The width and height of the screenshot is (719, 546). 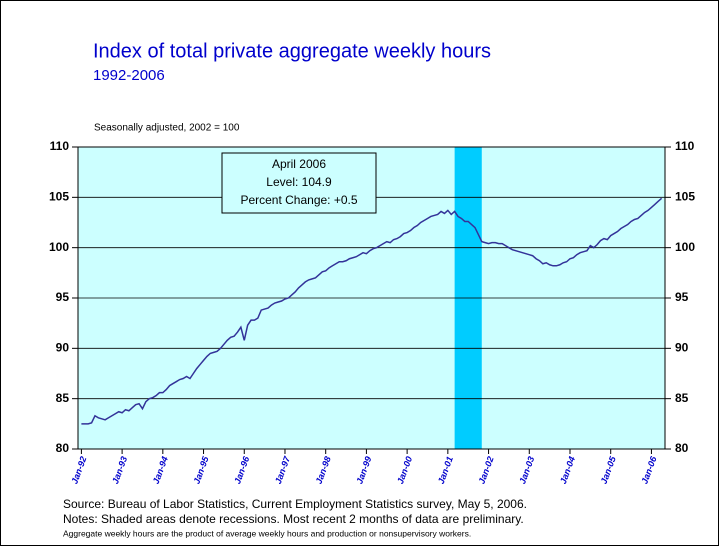 What do you see at coordinates (685, 247) in the screenshot?
I see `y2-tick-label: 100` at bounding box center [685, 247].